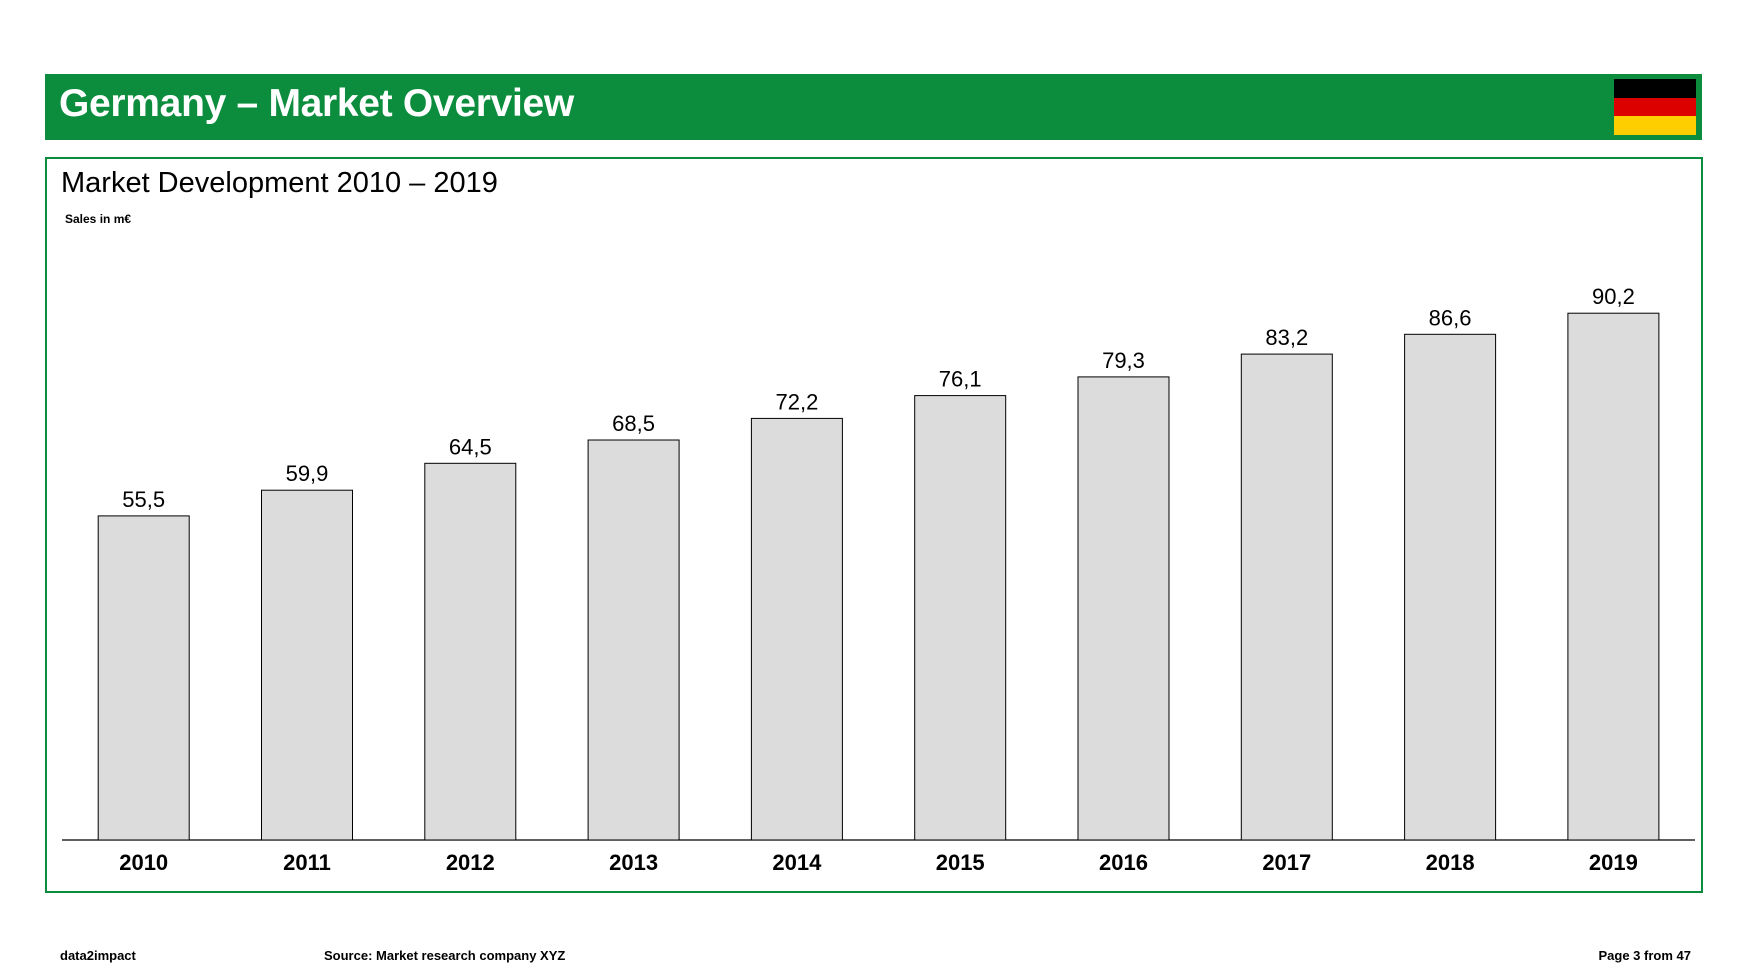  I want to click on germany-flag-icon, so click(1655, 107).